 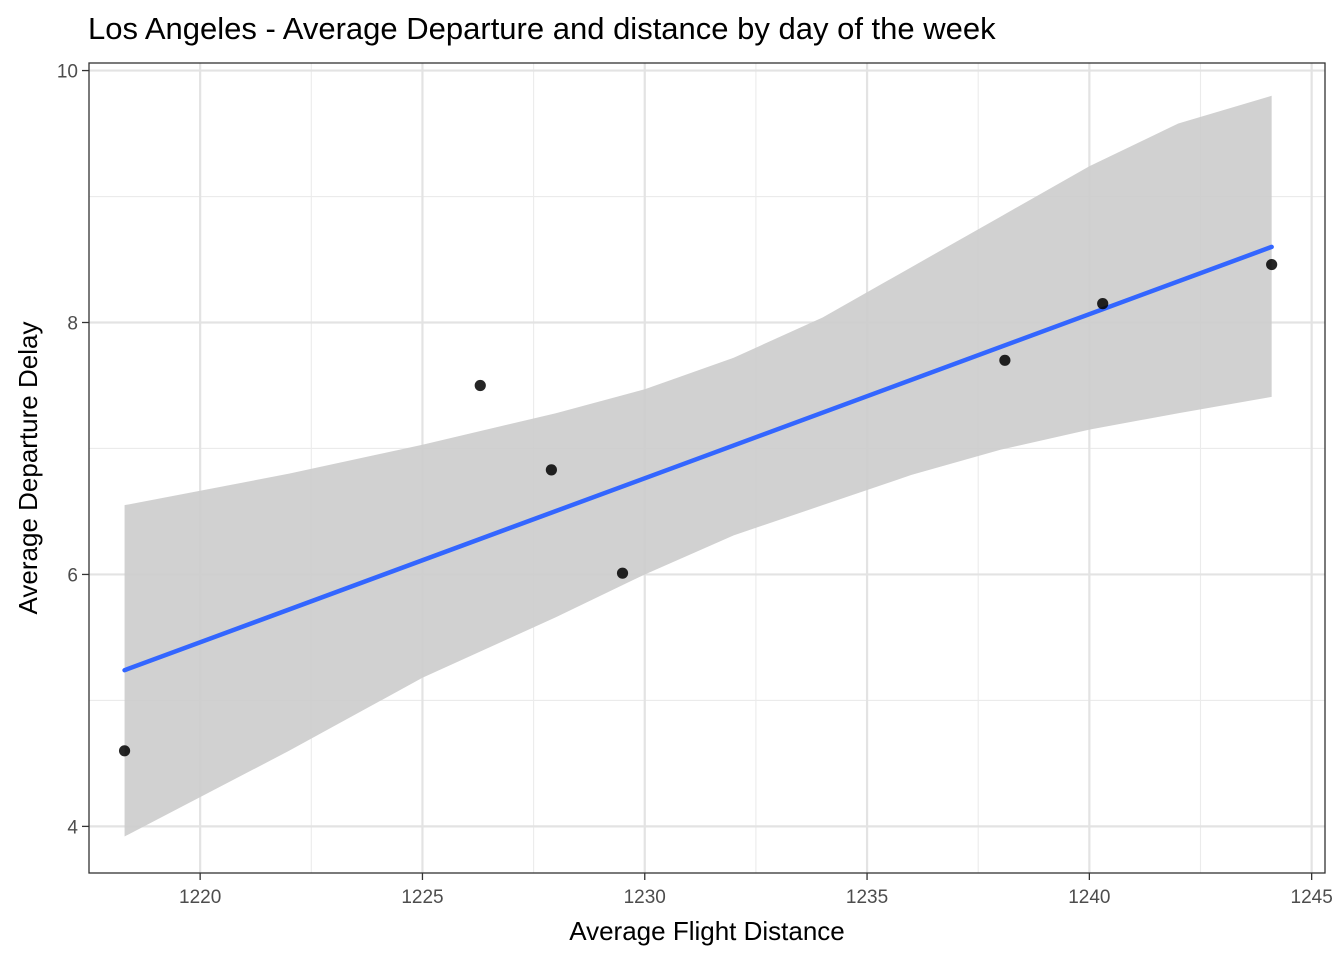 What do you see at coordinates (72, 827) in the screenshot?
I see `y-tick-label: 4` at bounding box center [72, 827].